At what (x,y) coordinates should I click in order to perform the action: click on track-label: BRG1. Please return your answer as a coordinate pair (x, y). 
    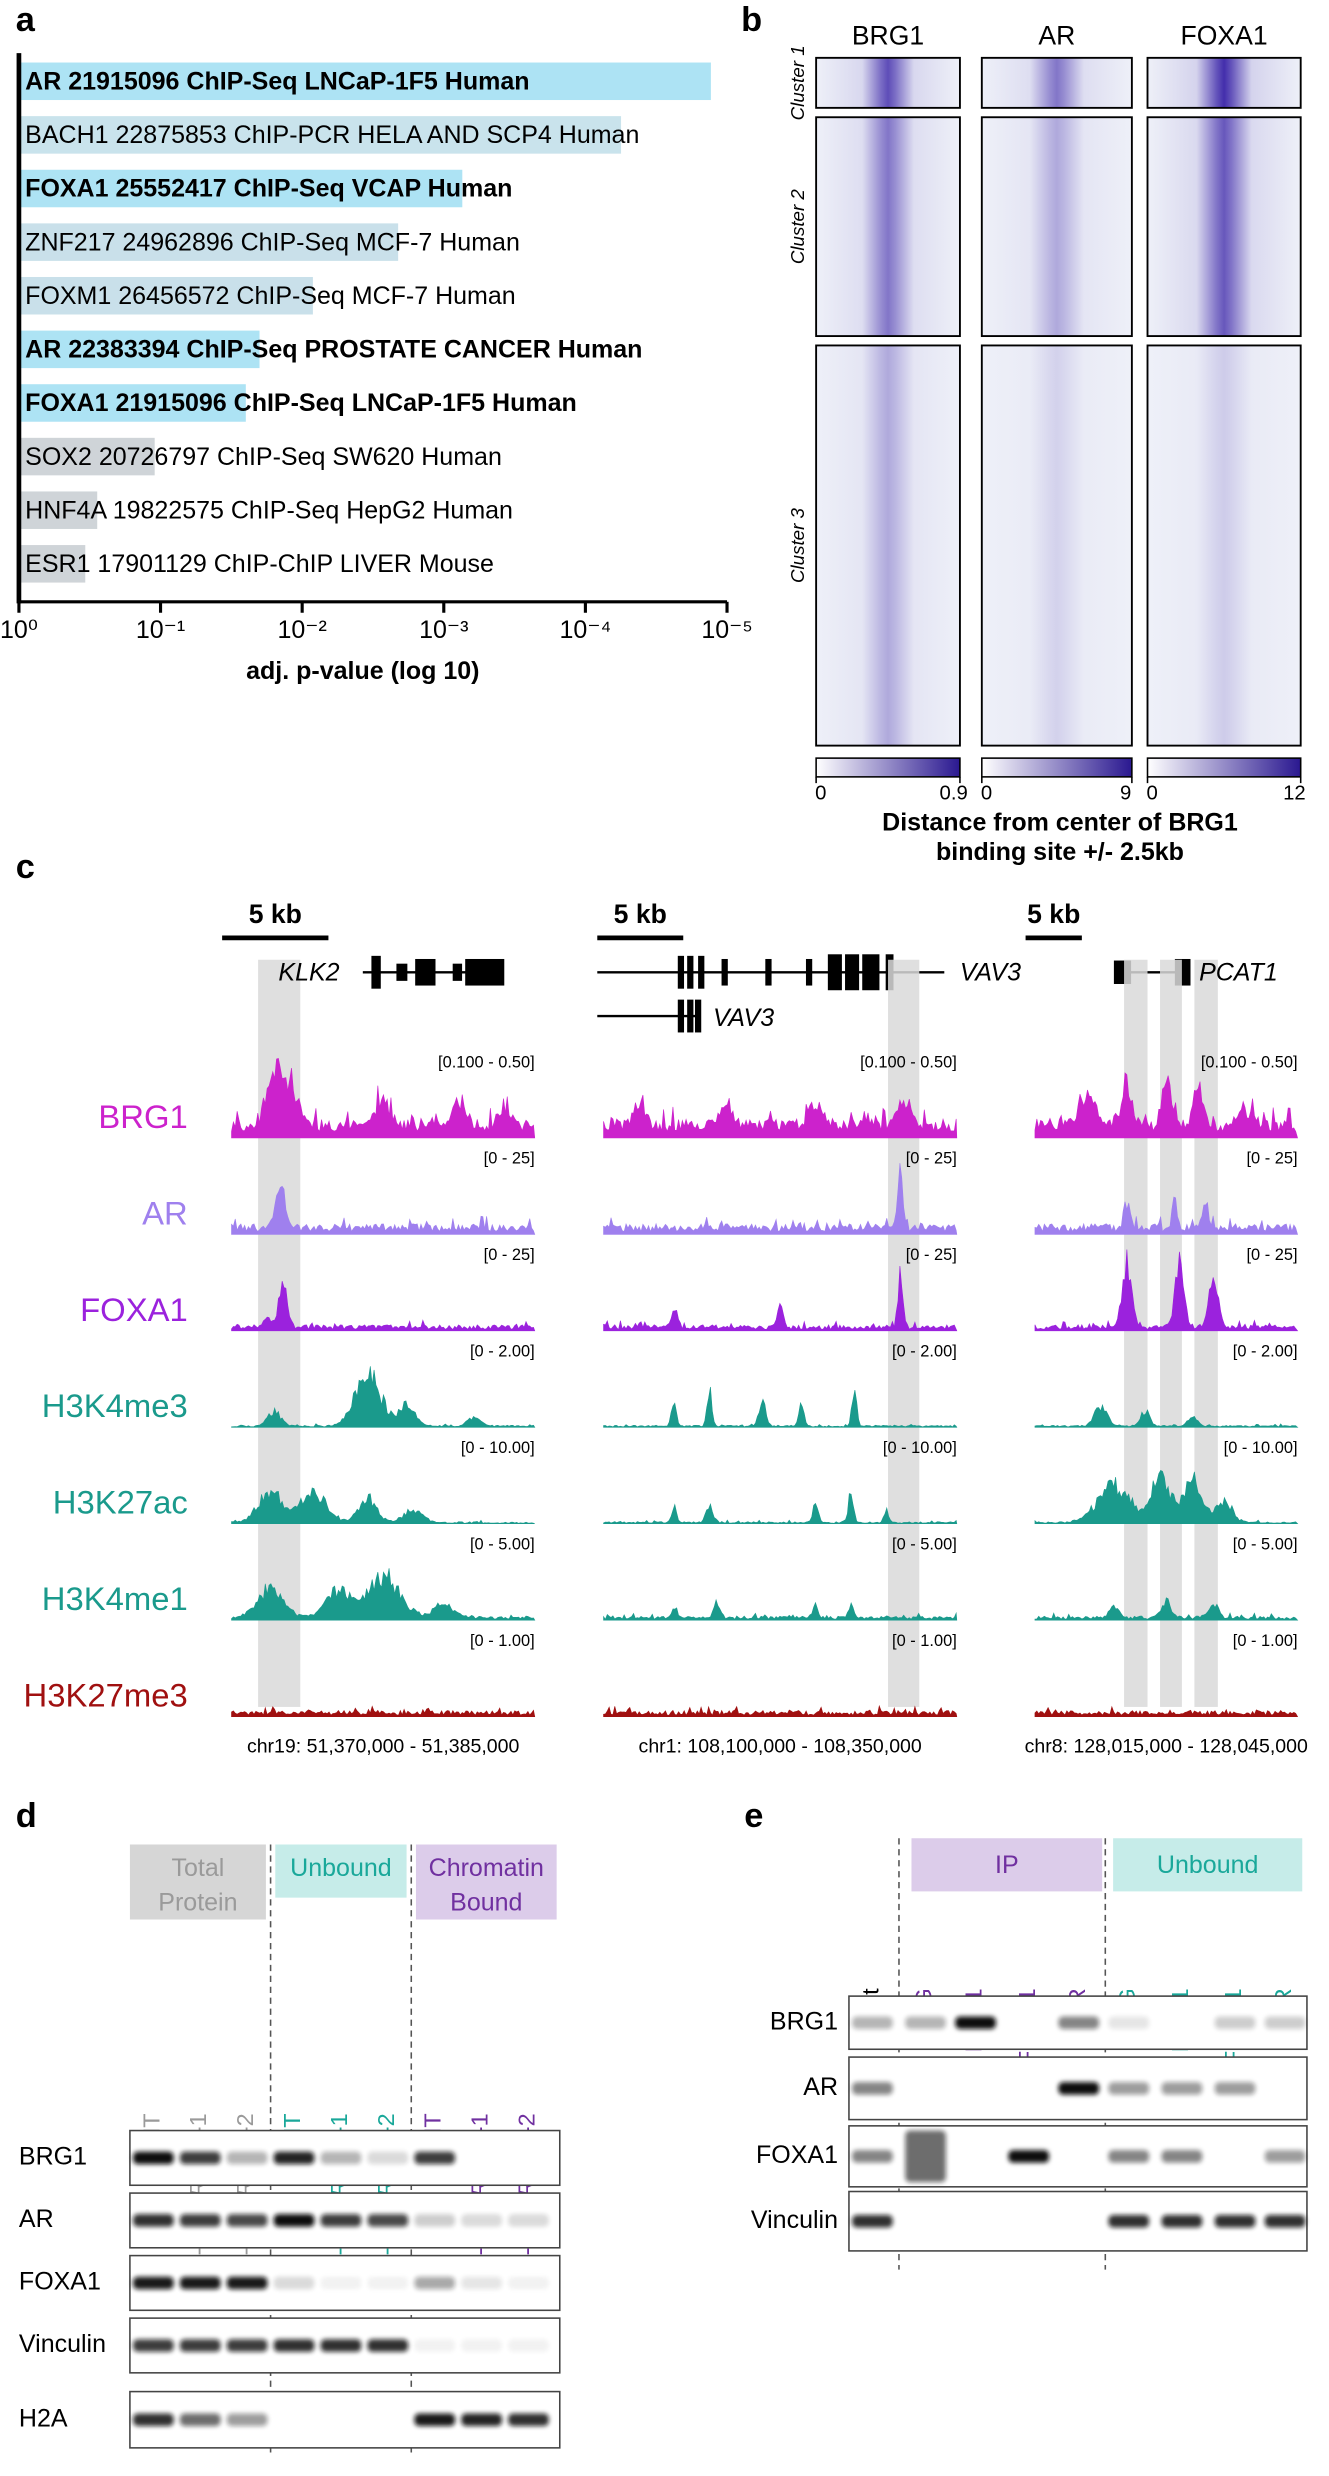
    Looking at the image, I should click on (142, 1116).